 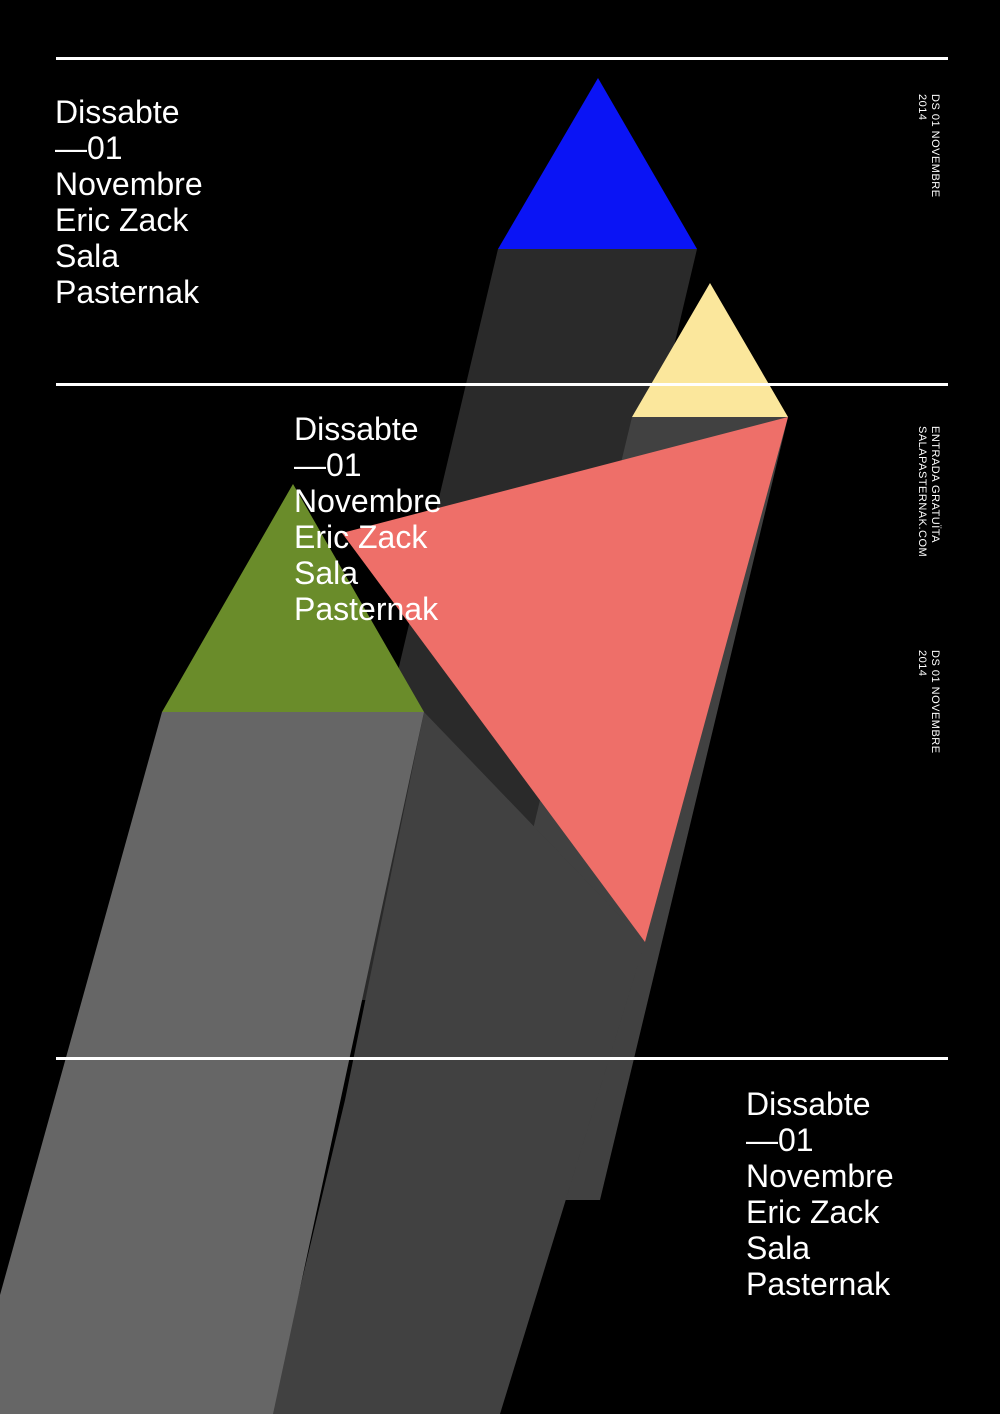 I want to click on green-triangle, so click(x=293, y=598).